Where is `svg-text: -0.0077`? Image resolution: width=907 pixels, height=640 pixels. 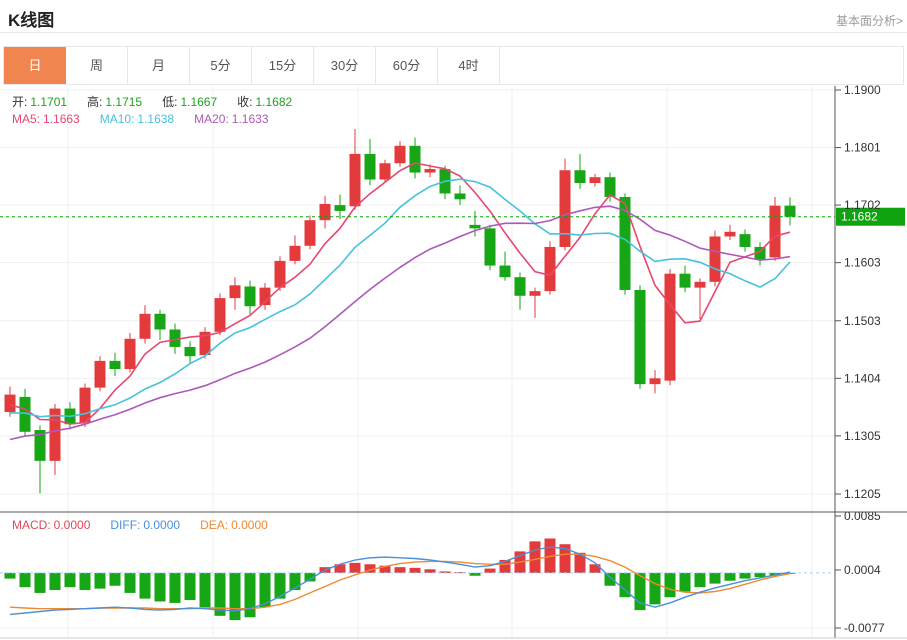
svg-text: -0.0077 is located at coordinates (864, 628).